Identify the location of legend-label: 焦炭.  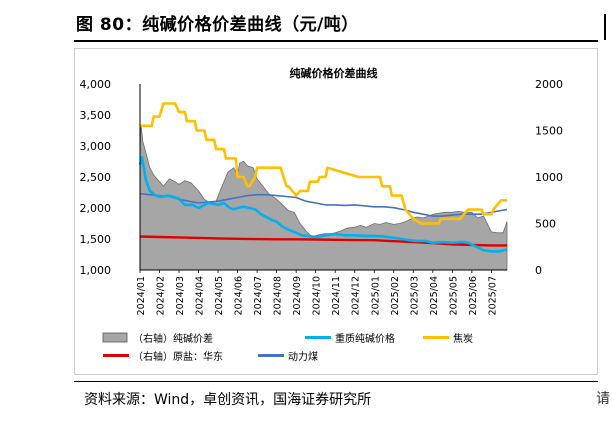
(463, 338).